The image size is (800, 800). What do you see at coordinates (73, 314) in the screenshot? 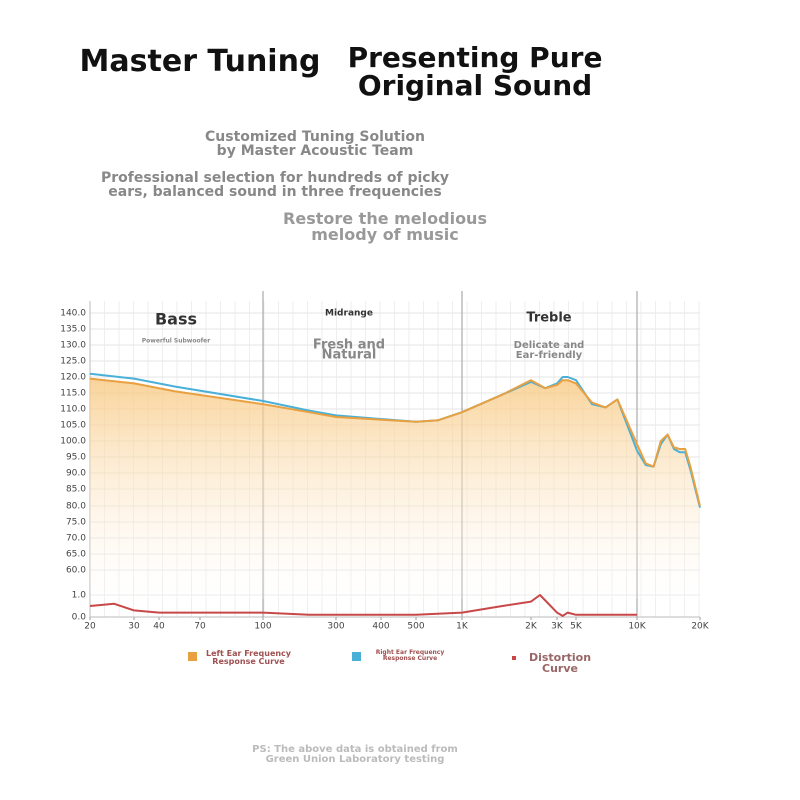
I see `y-tick-label: 140.0` at bounding box center [73, 314].